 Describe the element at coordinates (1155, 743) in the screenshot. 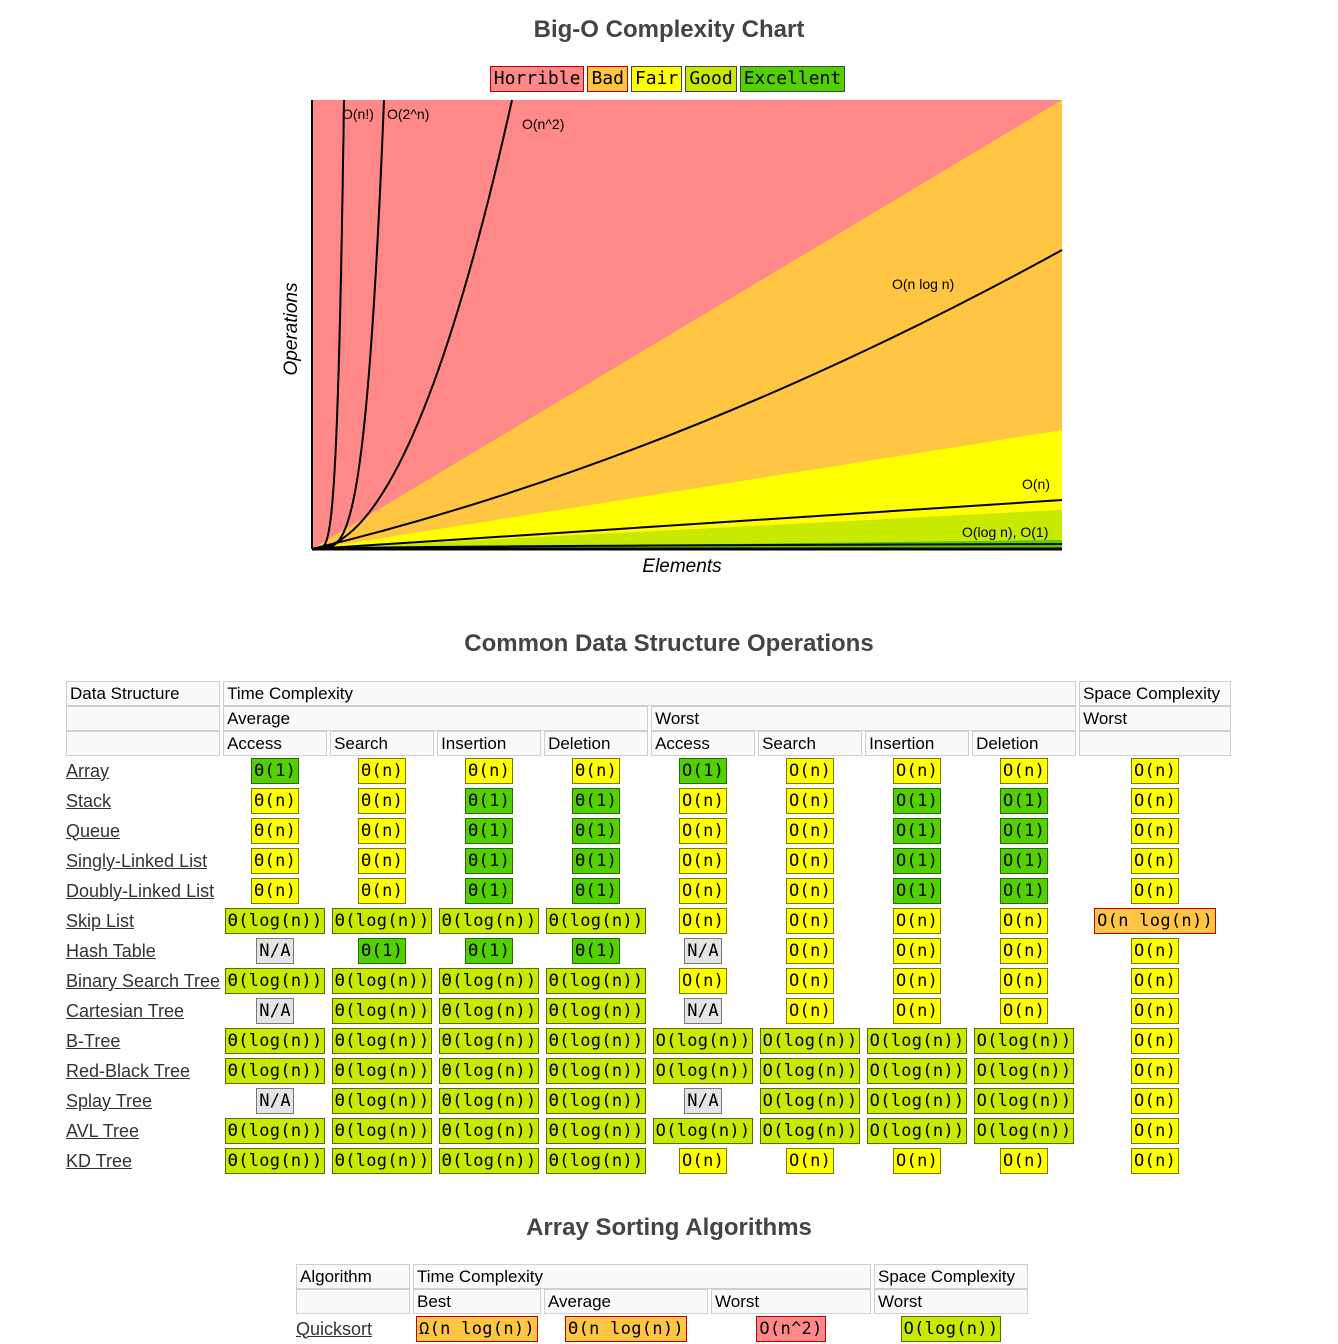

I see `header-blank` at that location.